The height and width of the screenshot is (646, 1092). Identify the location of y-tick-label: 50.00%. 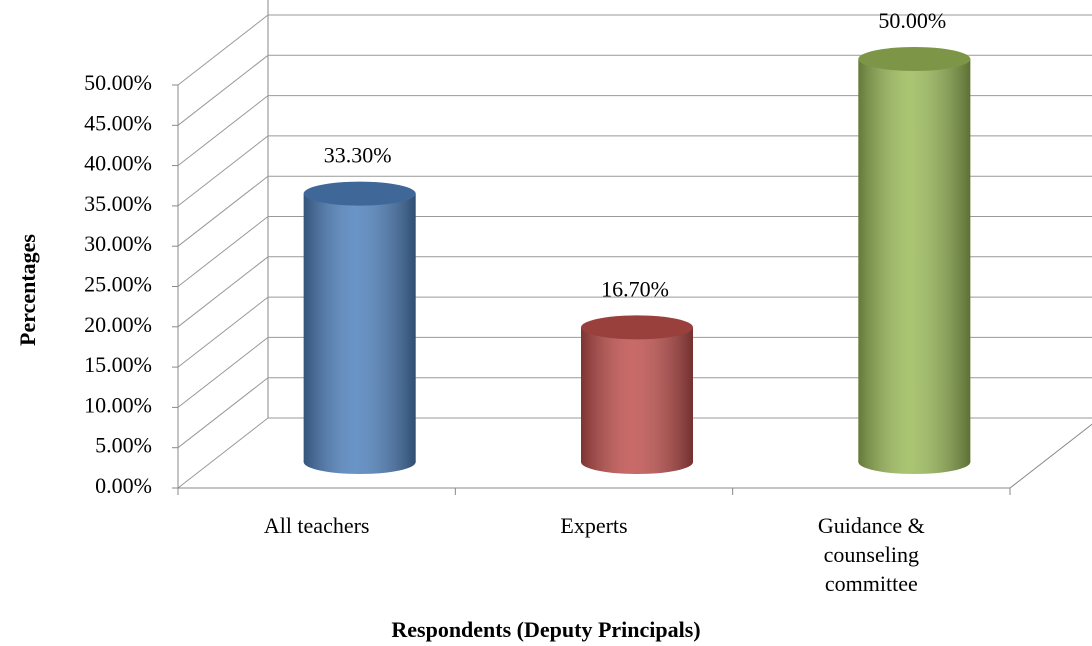
(118, 82).